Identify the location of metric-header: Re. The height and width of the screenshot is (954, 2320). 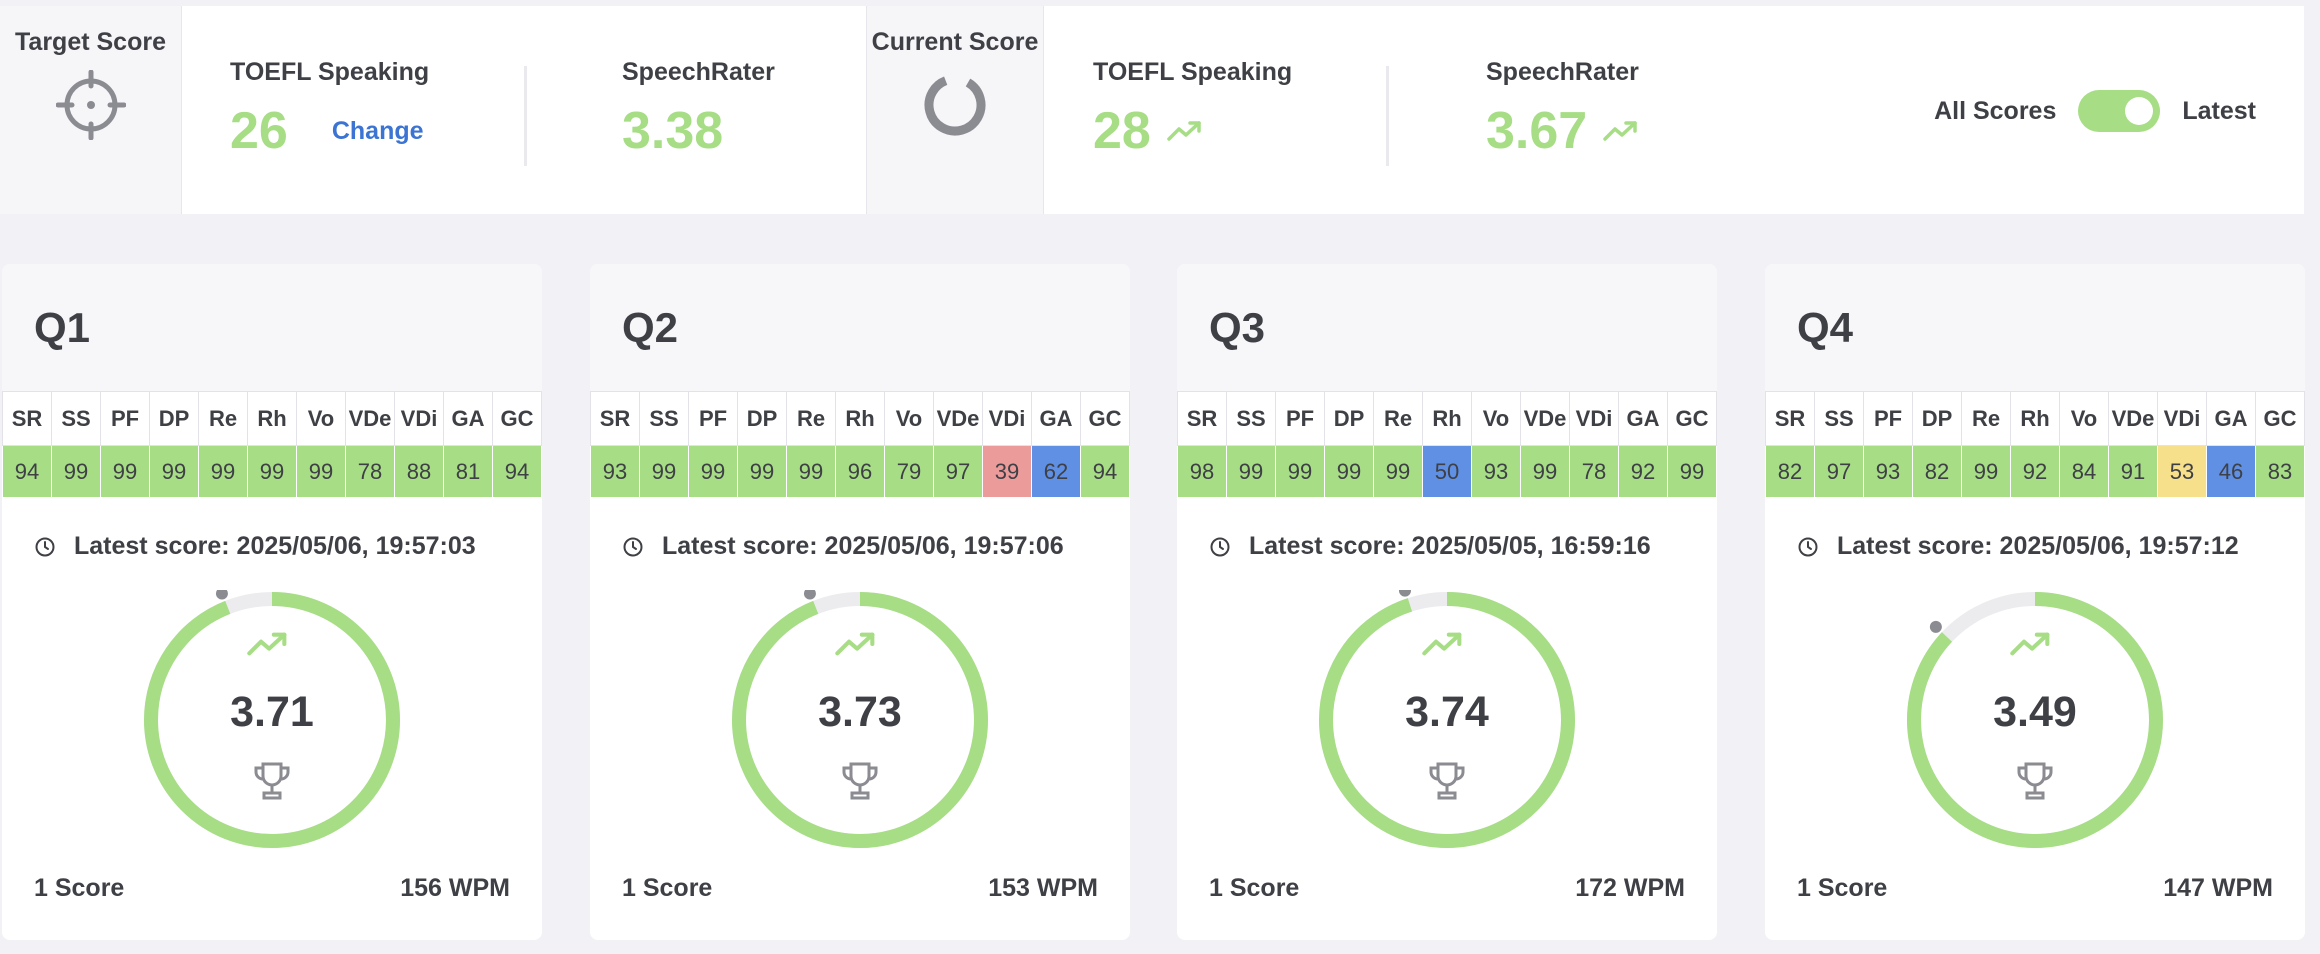
(1398, 418).